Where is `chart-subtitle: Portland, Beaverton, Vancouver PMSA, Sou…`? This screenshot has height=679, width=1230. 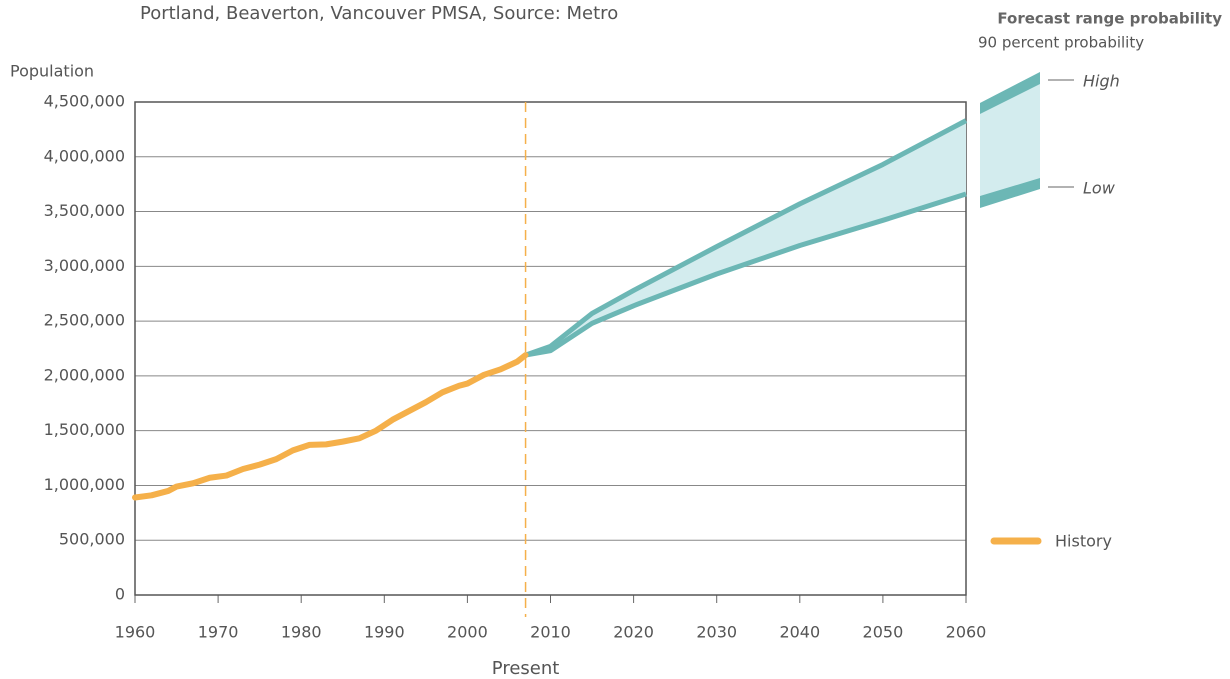
chart-subtitle: Portland, Beaverton, Vancouver PMSA, Sou… is located at coordinates (379, 13).